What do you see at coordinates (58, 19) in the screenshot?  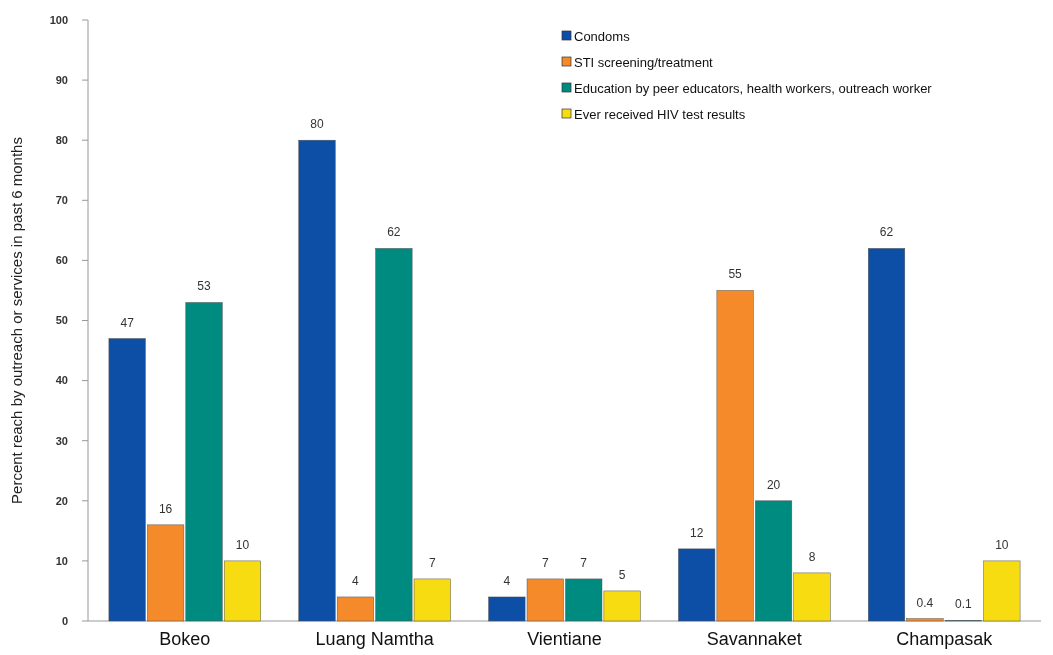 I see `y-tick-label: 100` at bounding box center [58, 19].